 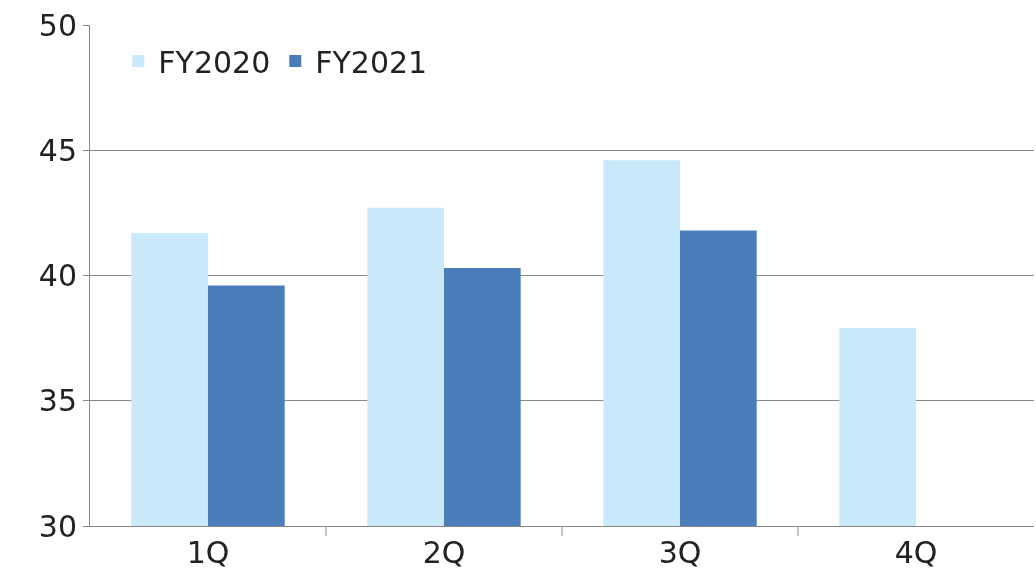 I want to click on x-tick-label: 4Q, so click(x=916, y=552).